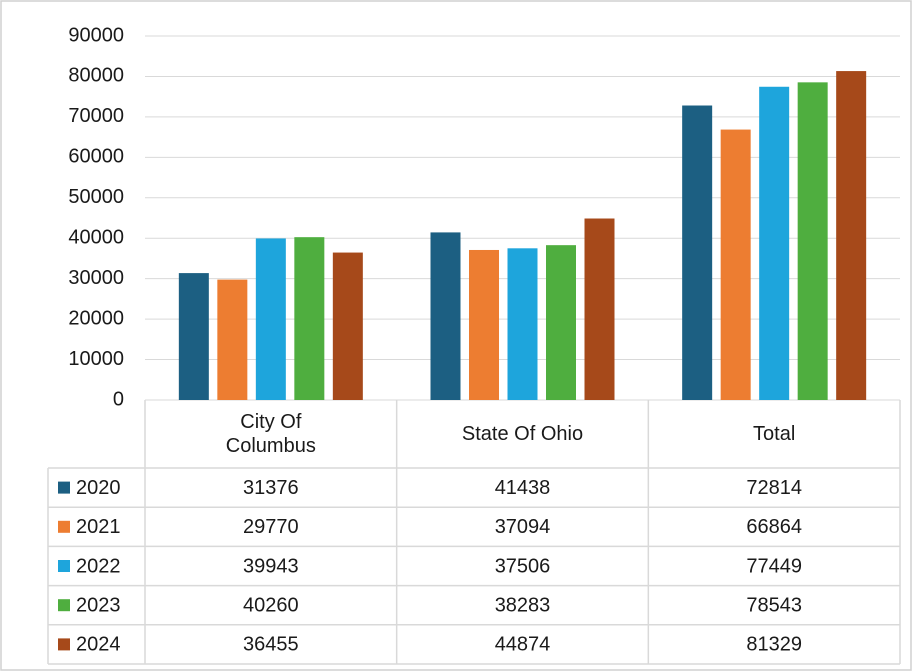  I want to click on x-tick-label: City Of Columbus, so click(270, 434).